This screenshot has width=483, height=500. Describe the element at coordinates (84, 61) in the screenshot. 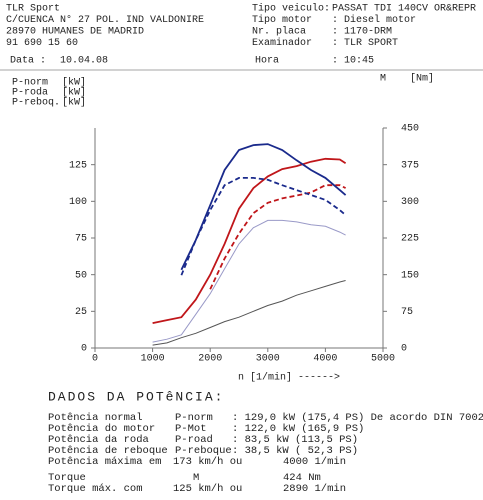

I see `date-value: 10.04.08` at that location.